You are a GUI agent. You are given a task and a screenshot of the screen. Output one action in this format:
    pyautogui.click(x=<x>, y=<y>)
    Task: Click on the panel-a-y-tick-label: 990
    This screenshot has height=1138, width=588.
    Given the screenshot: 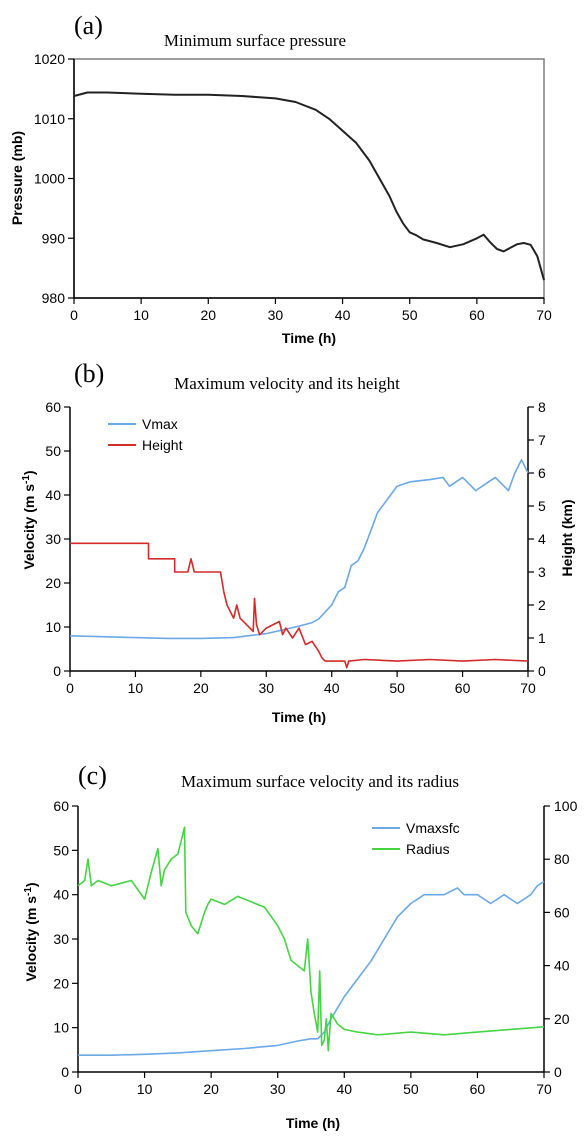 What is the action you would take?
    pyautogui.click(x=54, y=238)
    